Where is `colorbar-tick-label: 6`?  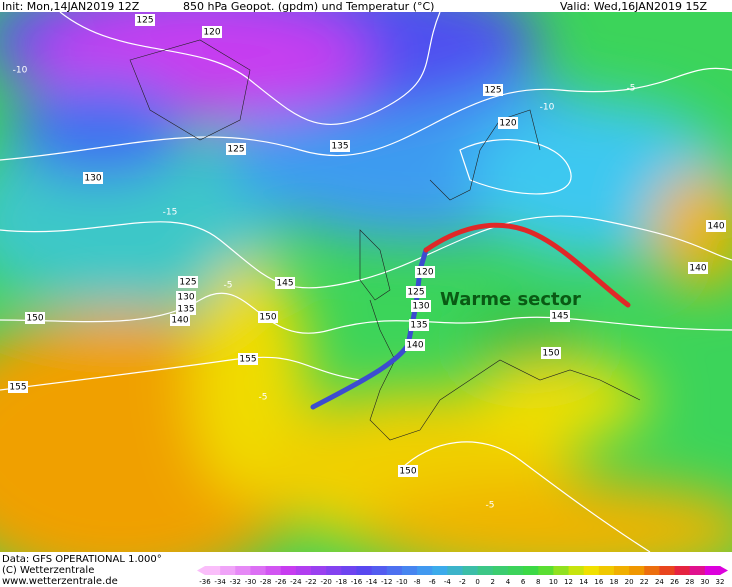
colorbar-tick-label: 6 is located at coordinates (523, 582).